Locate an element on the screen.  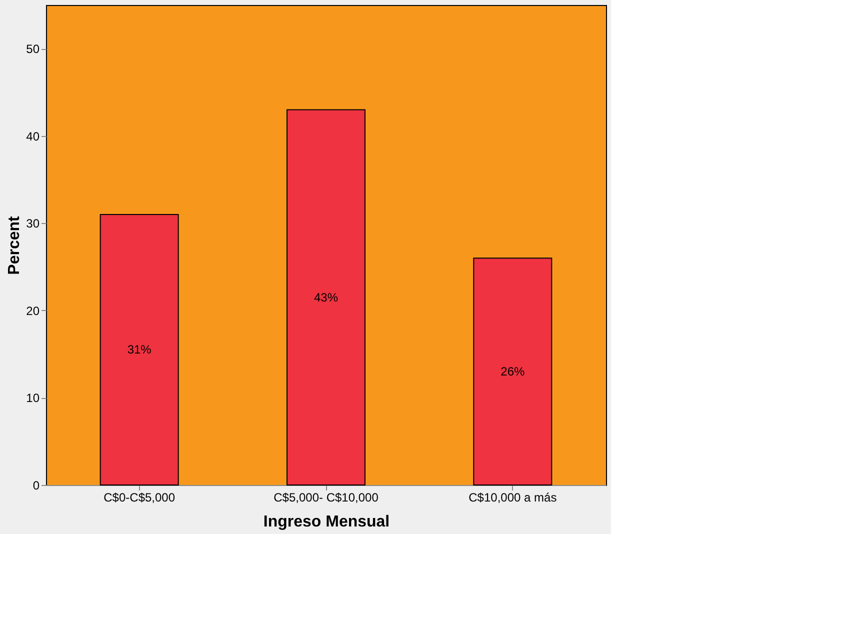
y-tick-label: 40 is located at coordinates (33, 136).